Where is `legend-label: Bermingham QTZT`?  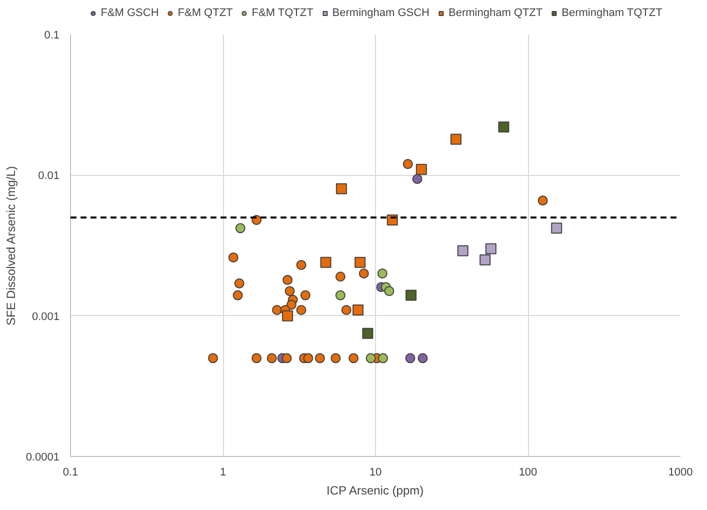
legend-label: Bermingham QTZT is located at coordinates (495, 13).